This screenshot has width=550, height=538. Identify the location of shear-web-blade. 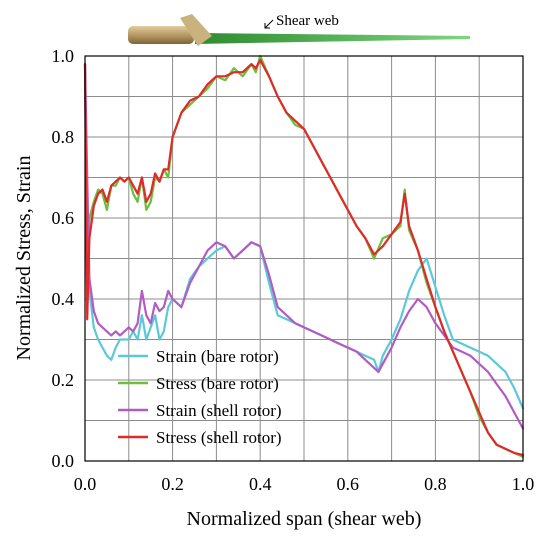
(332, 38).